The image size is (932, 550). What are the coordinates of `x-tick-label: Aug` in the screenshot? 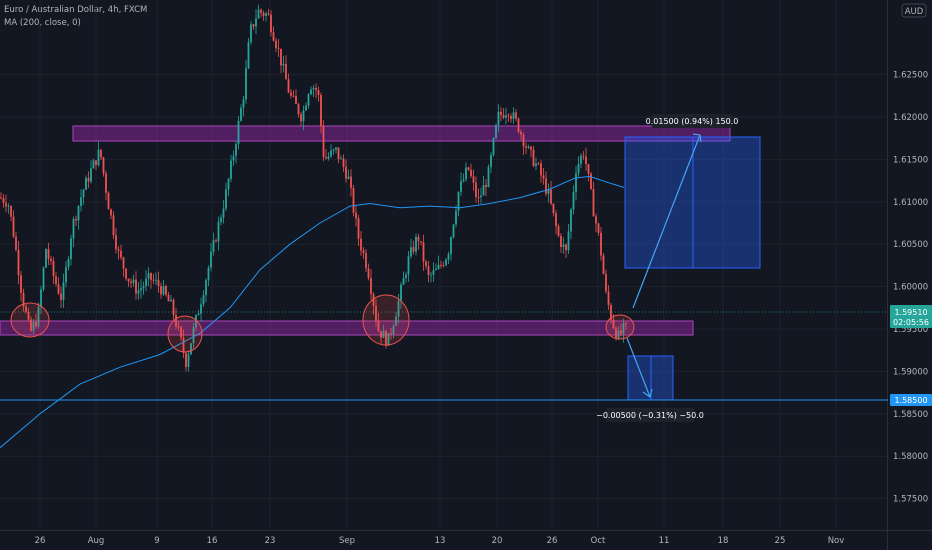 It's located at (96, 541).